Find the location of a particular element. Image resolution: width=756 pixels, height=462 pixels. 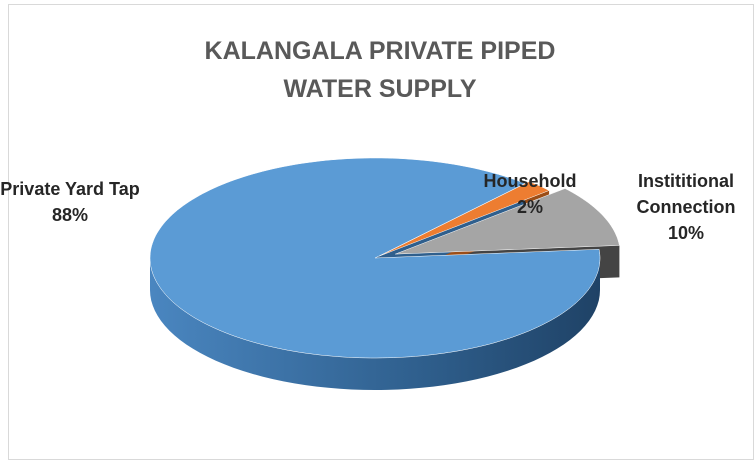

slice-name: Household is located at coordinates (530, 181).